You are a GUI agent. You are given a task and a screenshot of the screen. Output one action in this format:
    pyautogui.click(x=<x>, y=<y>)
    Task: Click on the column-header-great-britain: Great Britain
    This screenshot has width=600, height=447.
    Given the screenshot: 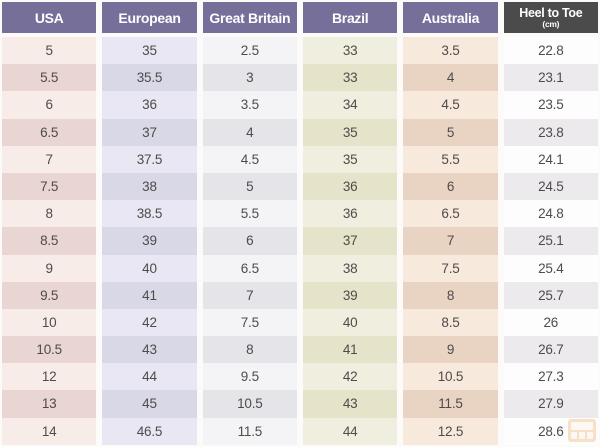 What is the action you would take?
    pyautogui.click(x=249, y=17)
    